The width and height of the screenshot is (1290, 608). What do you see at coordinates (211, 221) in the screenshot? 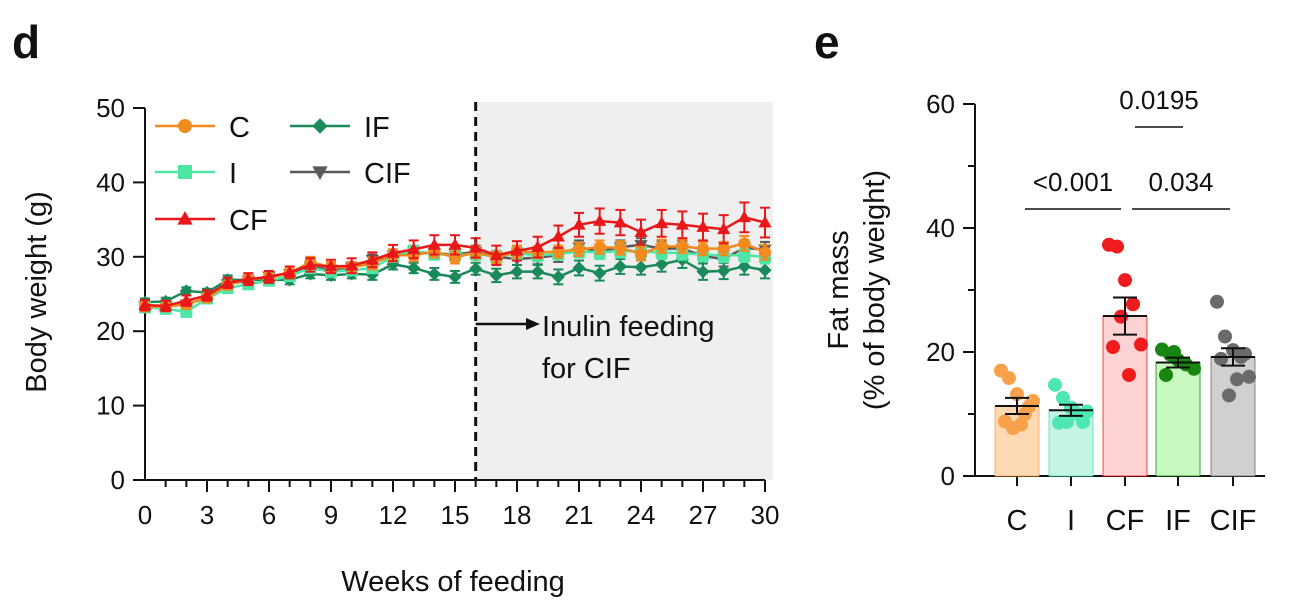
I see `legend-item-CF: CF` at bounding box center [211, 221].